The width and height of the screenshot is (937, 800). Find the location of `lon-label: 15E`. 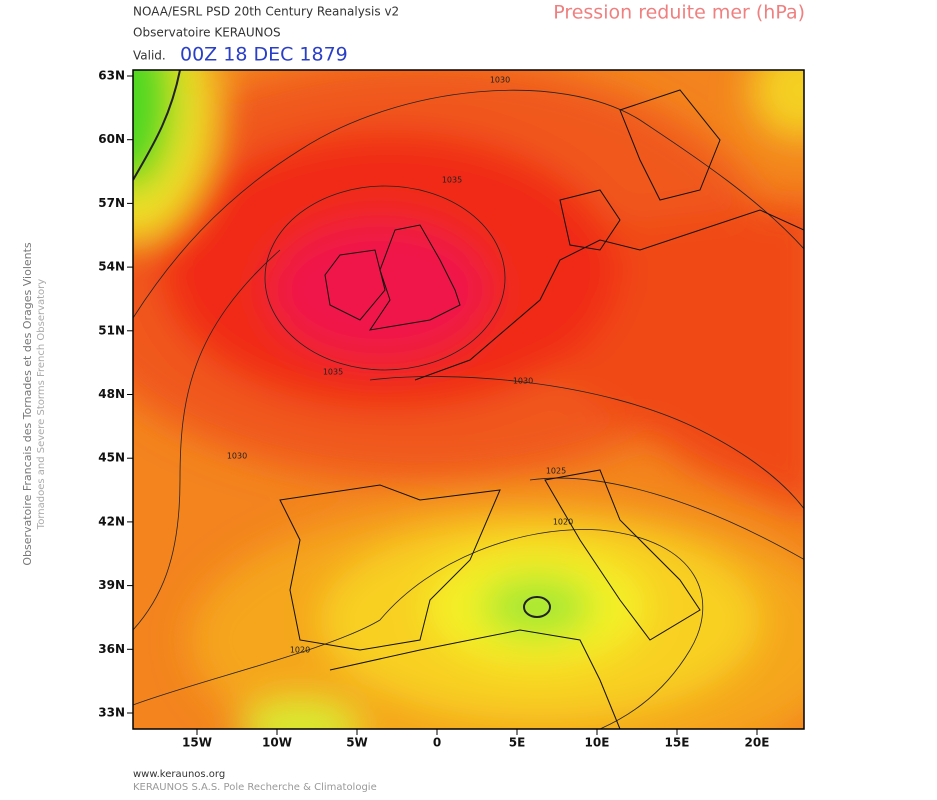

lon-label: 15E is located at coordinates (677, 743).